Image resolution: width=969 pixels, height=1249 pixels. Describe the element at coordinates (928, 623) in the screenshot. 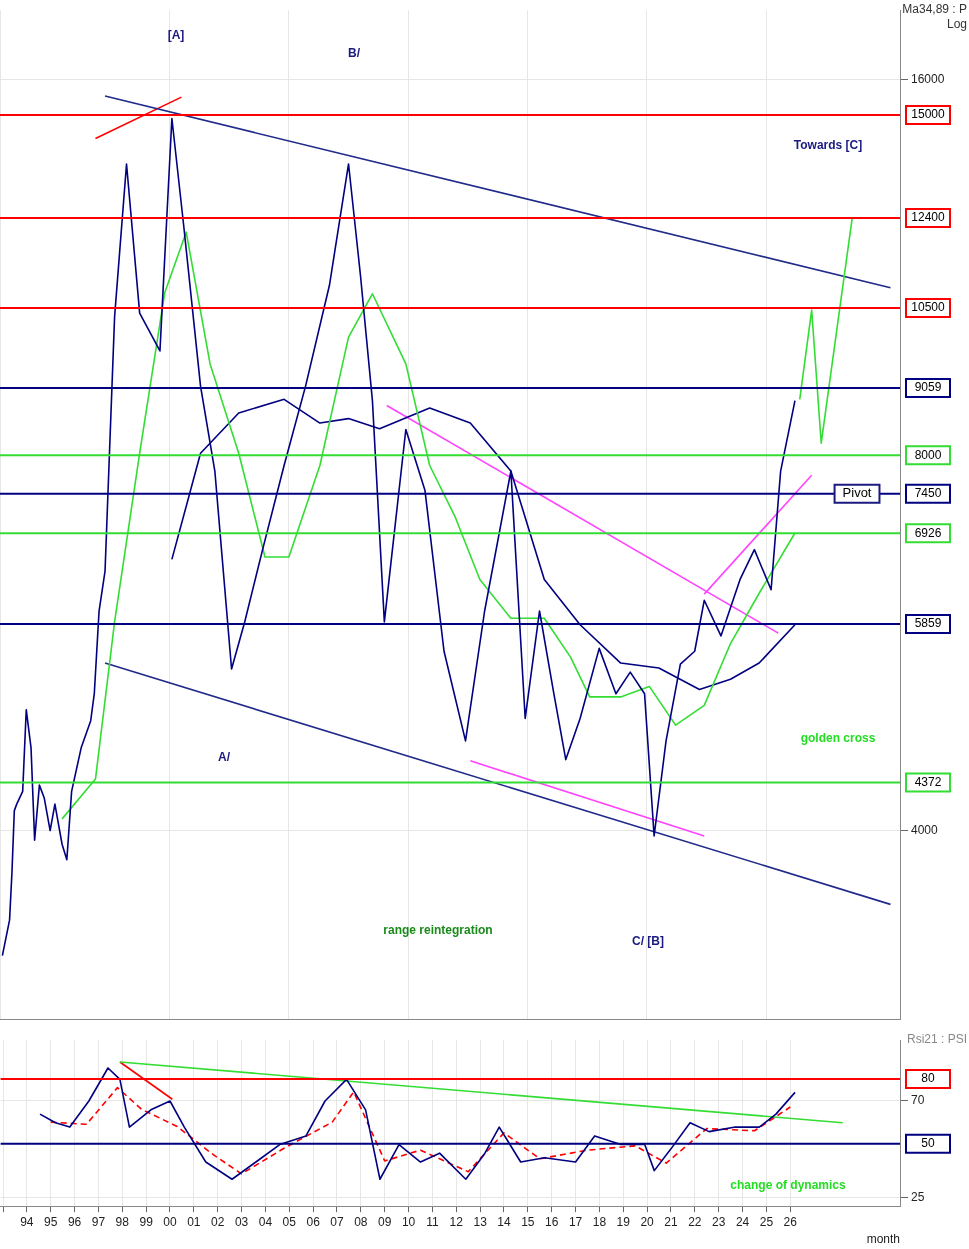

I see `ref-line-label: 5859` at that location.